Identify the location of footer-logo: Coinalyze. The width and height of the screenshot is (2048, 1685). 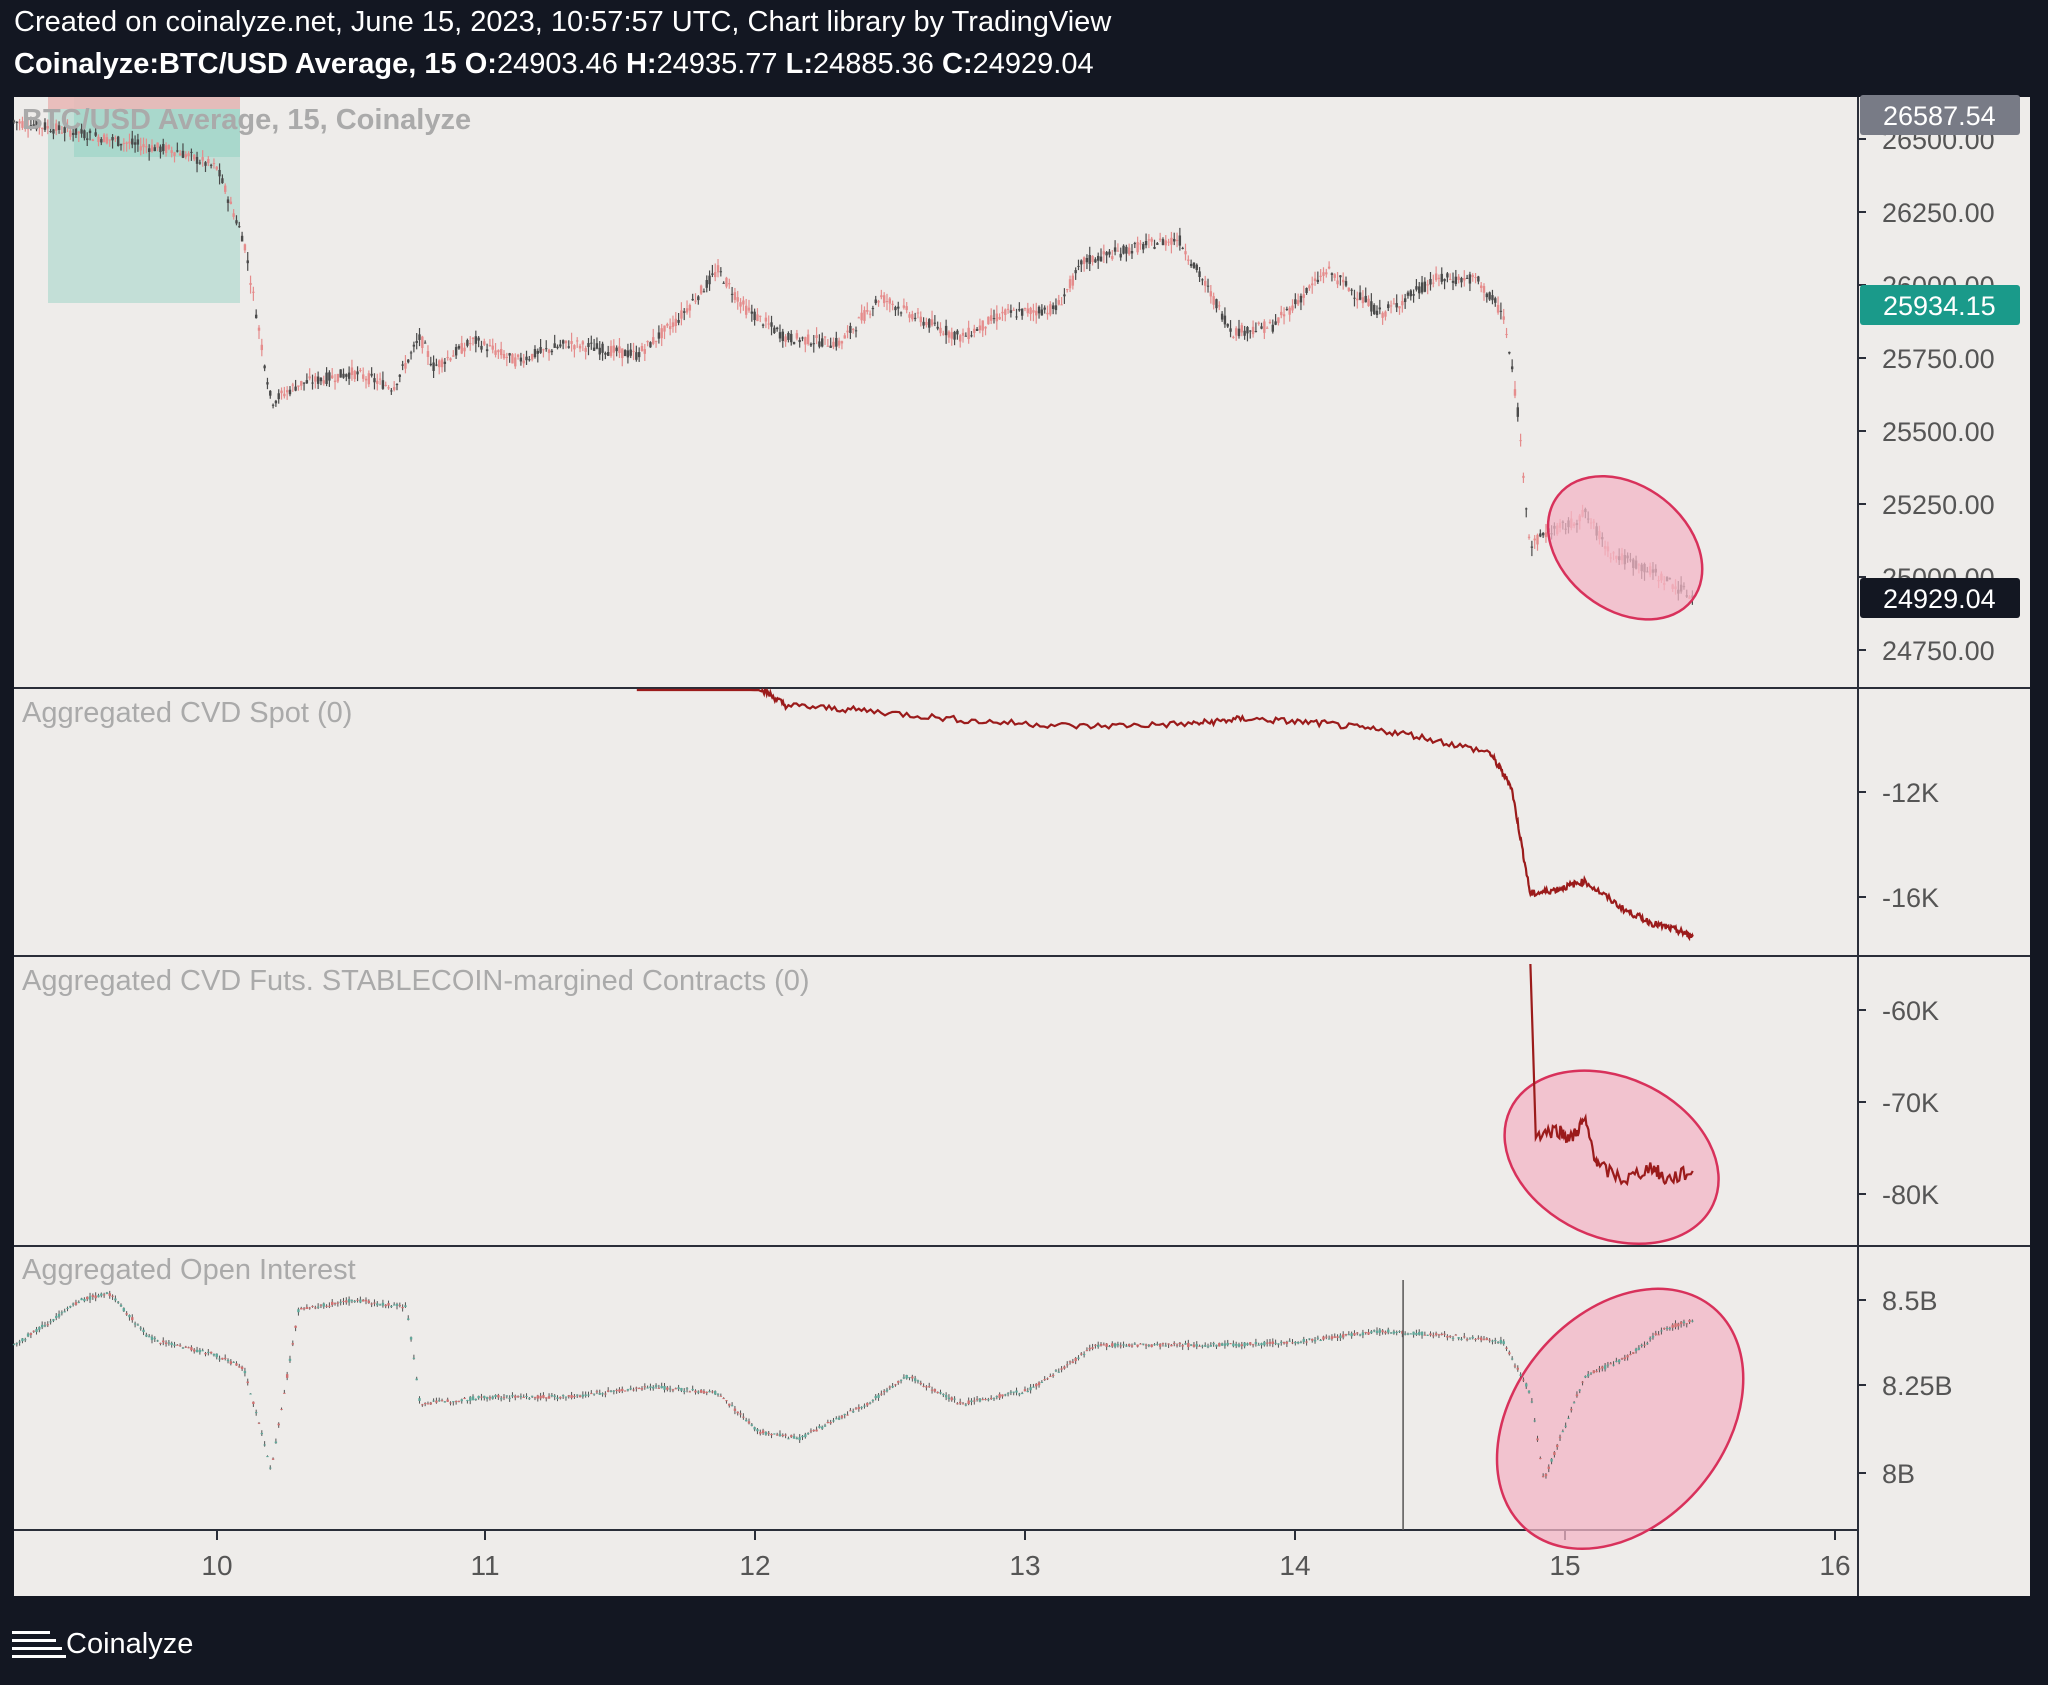
(102, 1644).